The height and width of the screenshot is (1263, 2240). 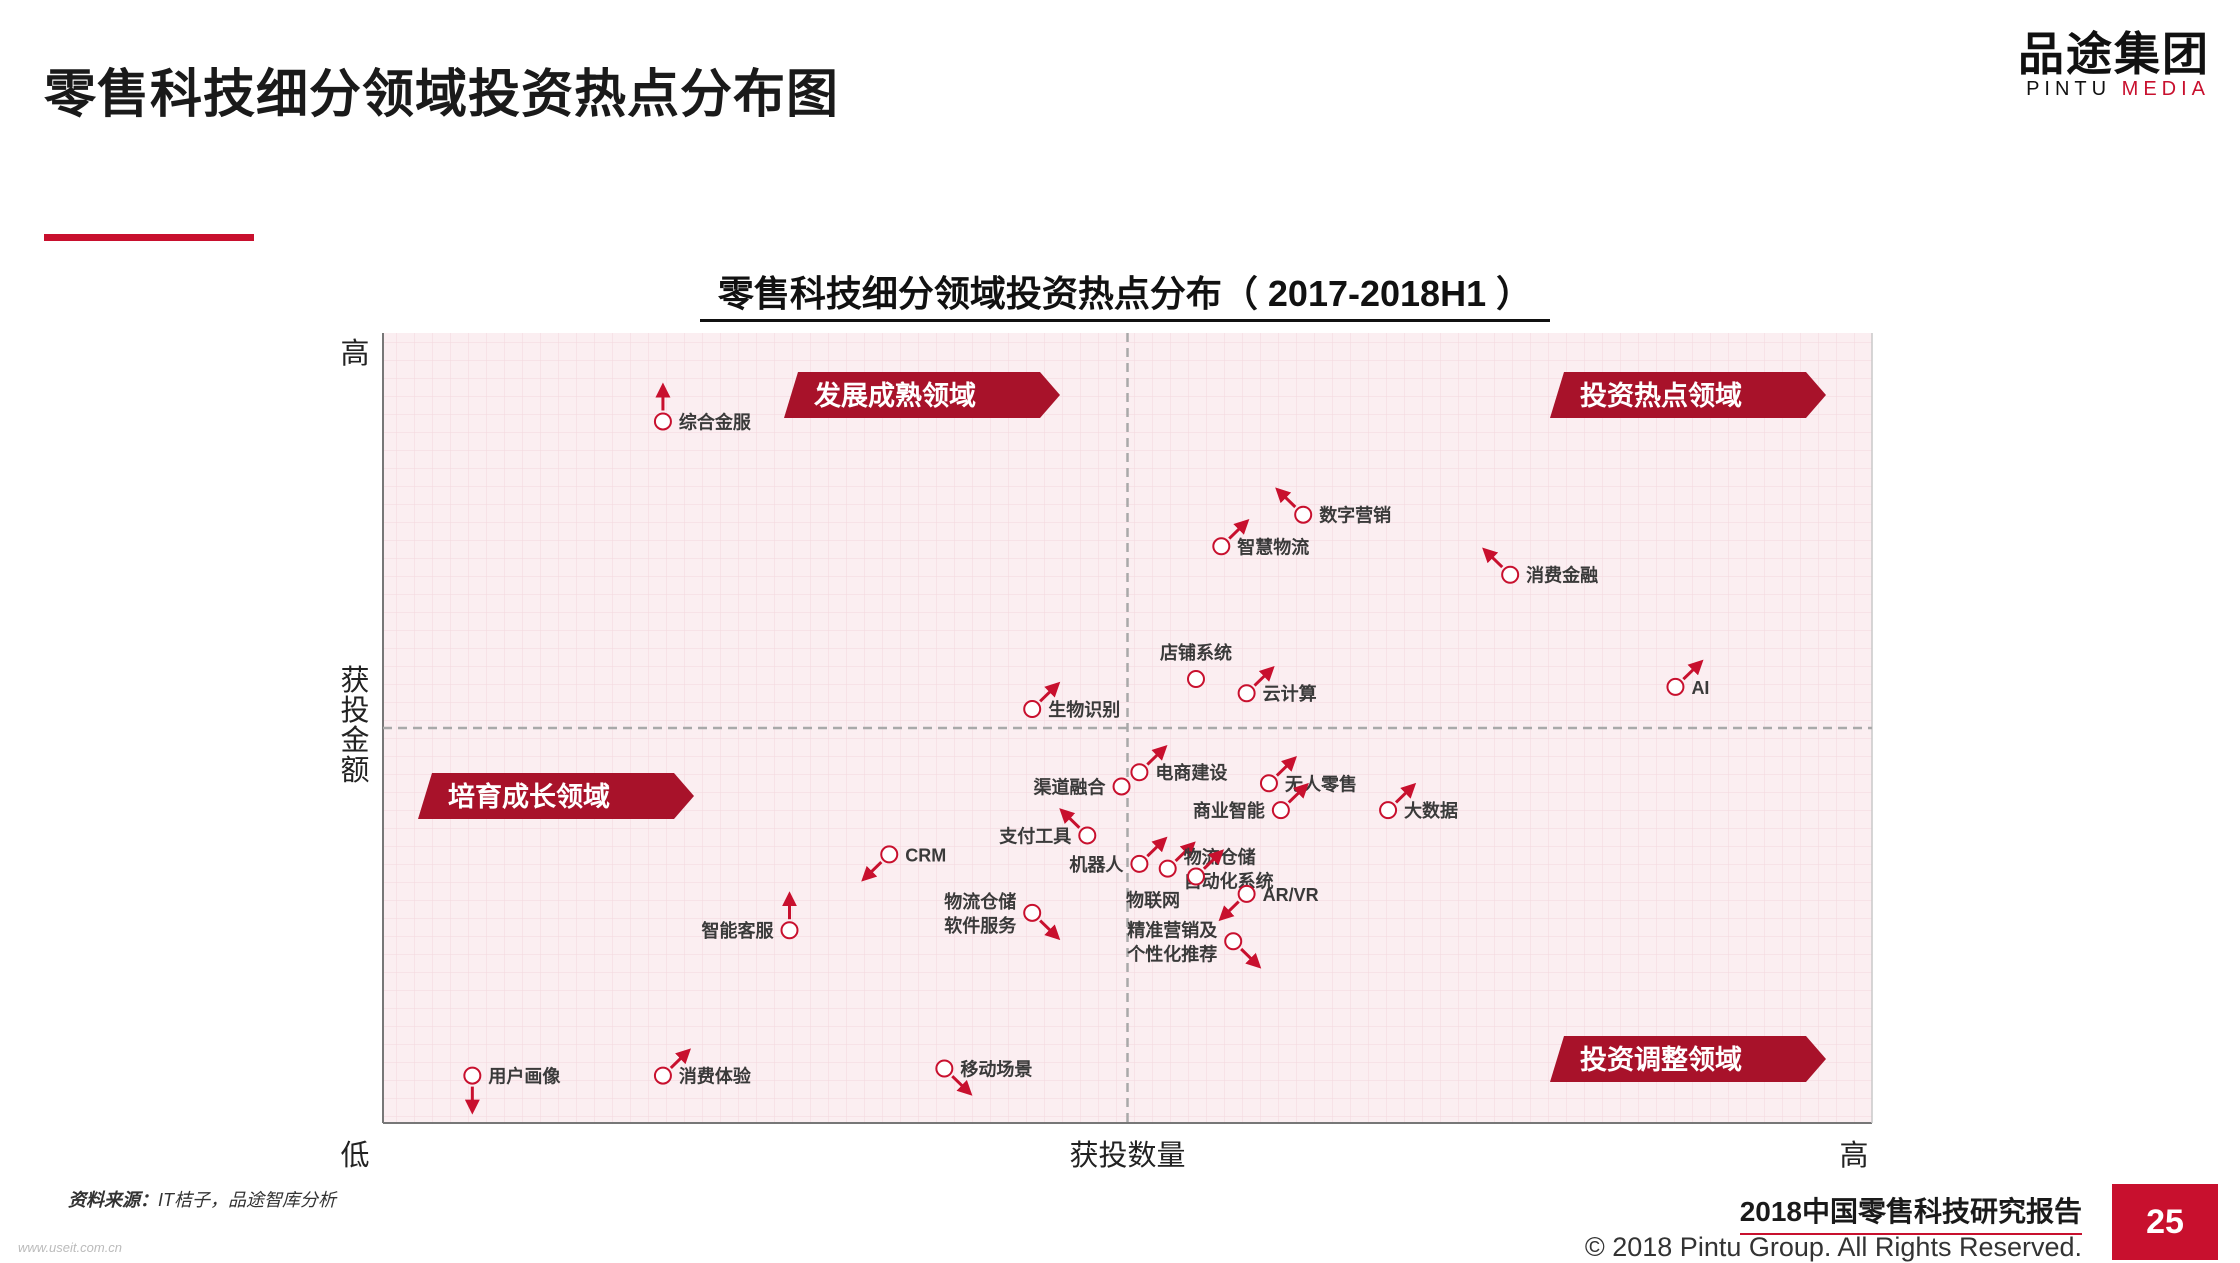 I want to click on point-label: 大数据, so click(x=1431, y=810).